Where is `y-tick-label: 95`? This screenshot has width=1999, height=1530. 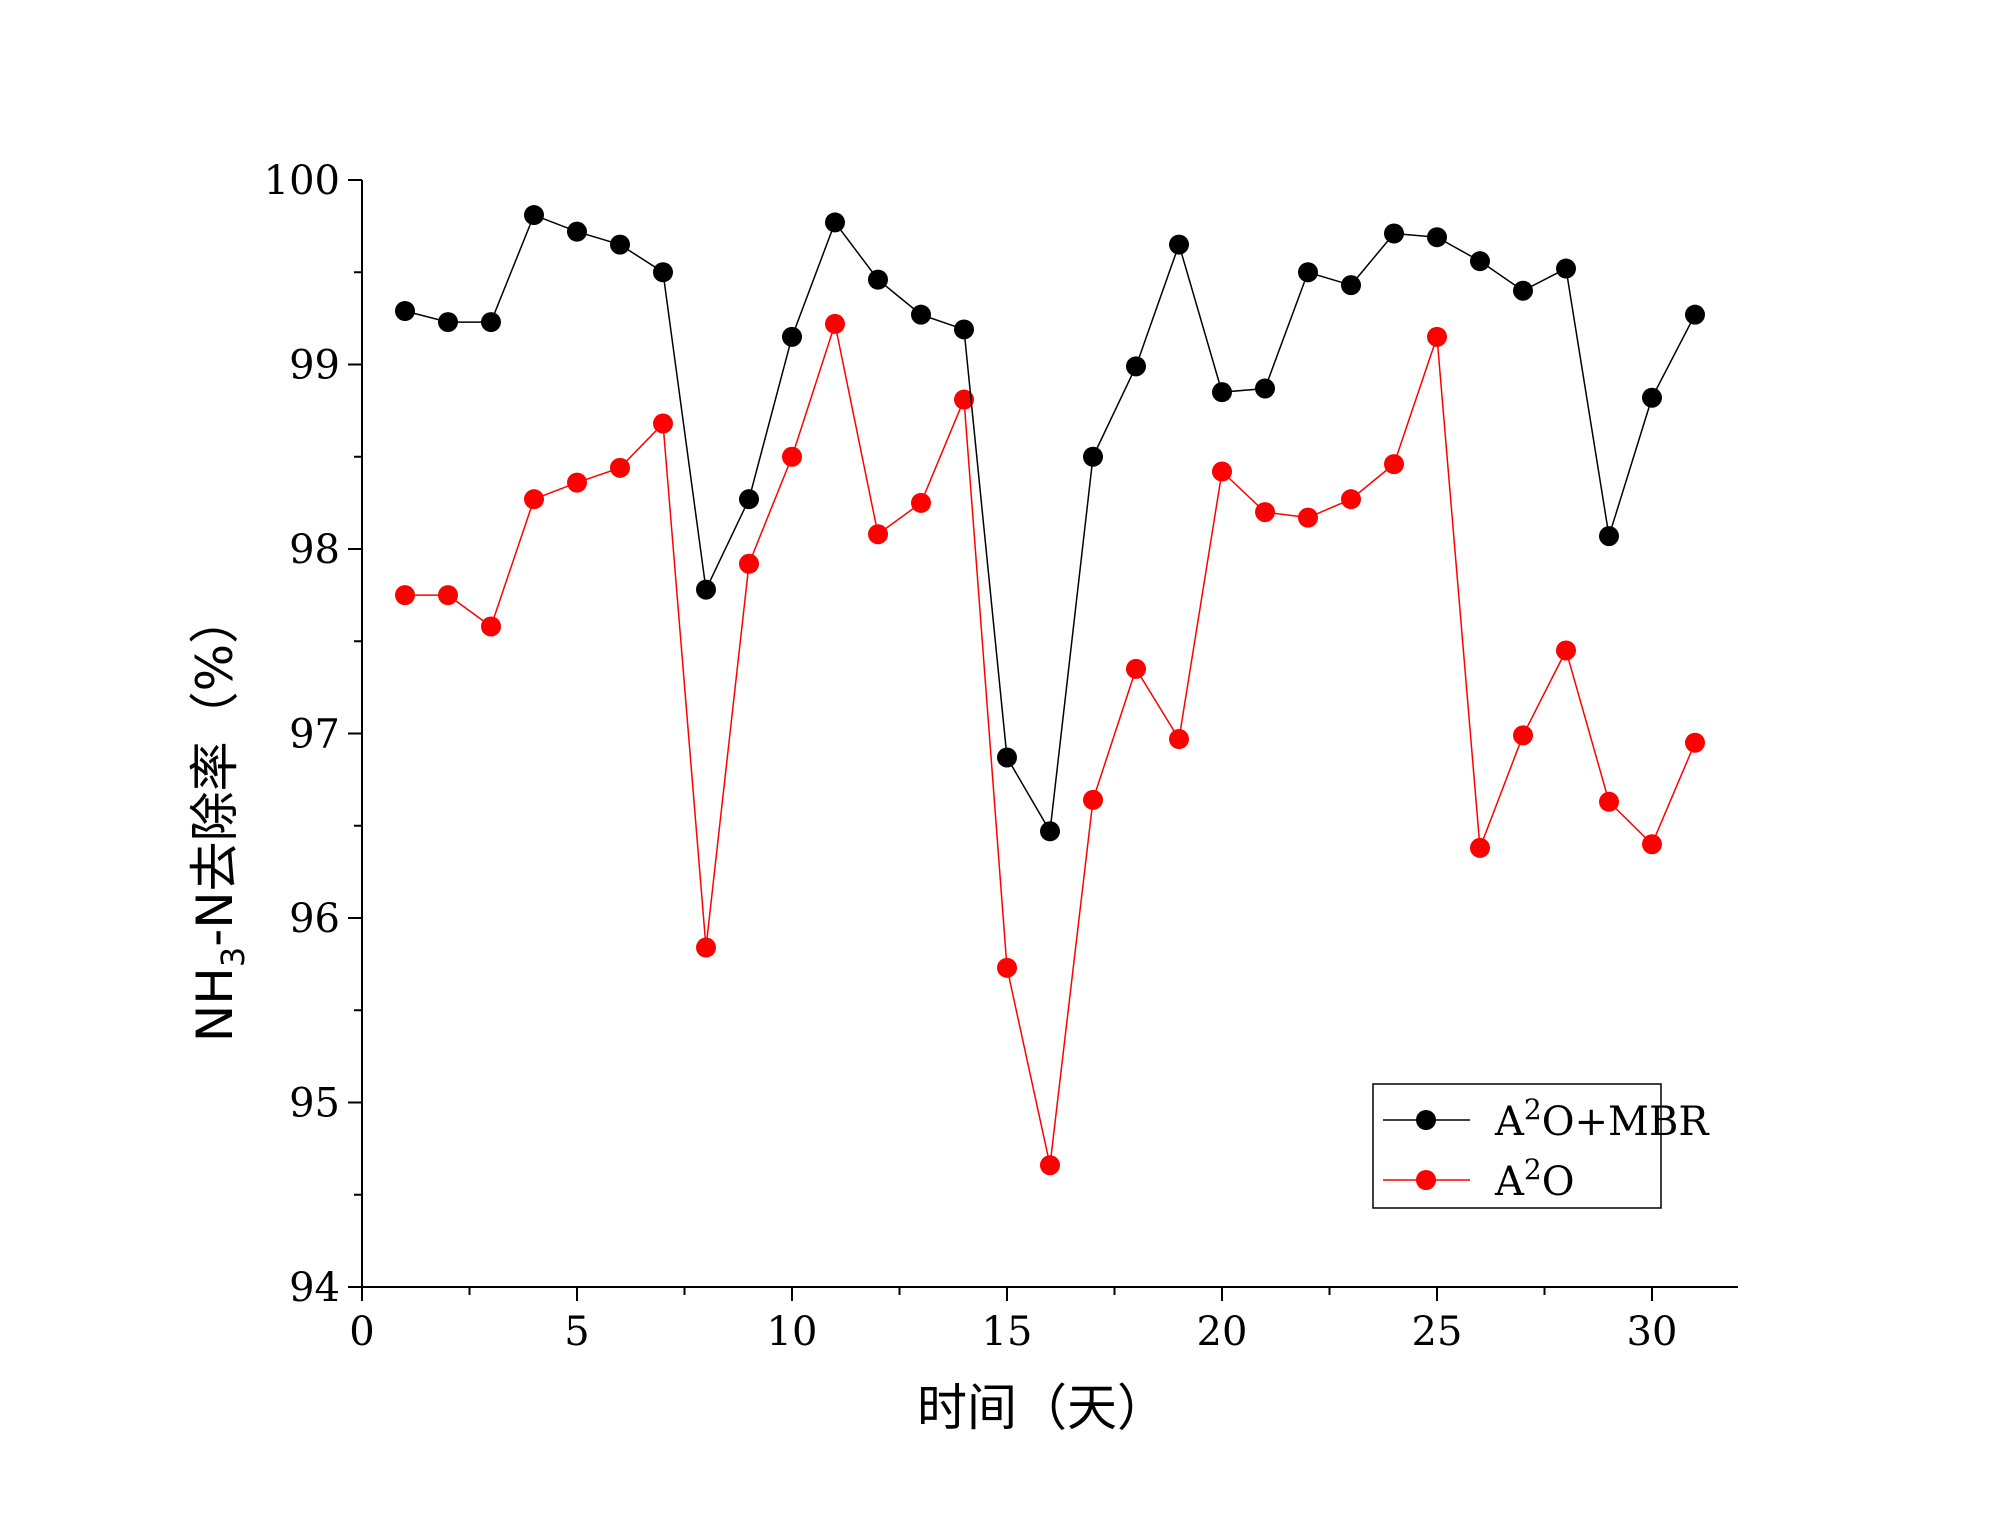 y-tick-label: 95 is located at coordinates (314, 1104).